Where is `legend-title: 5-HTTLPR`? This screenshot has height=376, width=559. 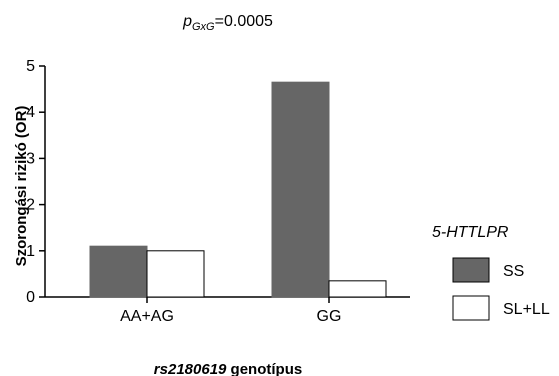
legend-title: 5-HTTLPR is located at coordinates (470, 232).